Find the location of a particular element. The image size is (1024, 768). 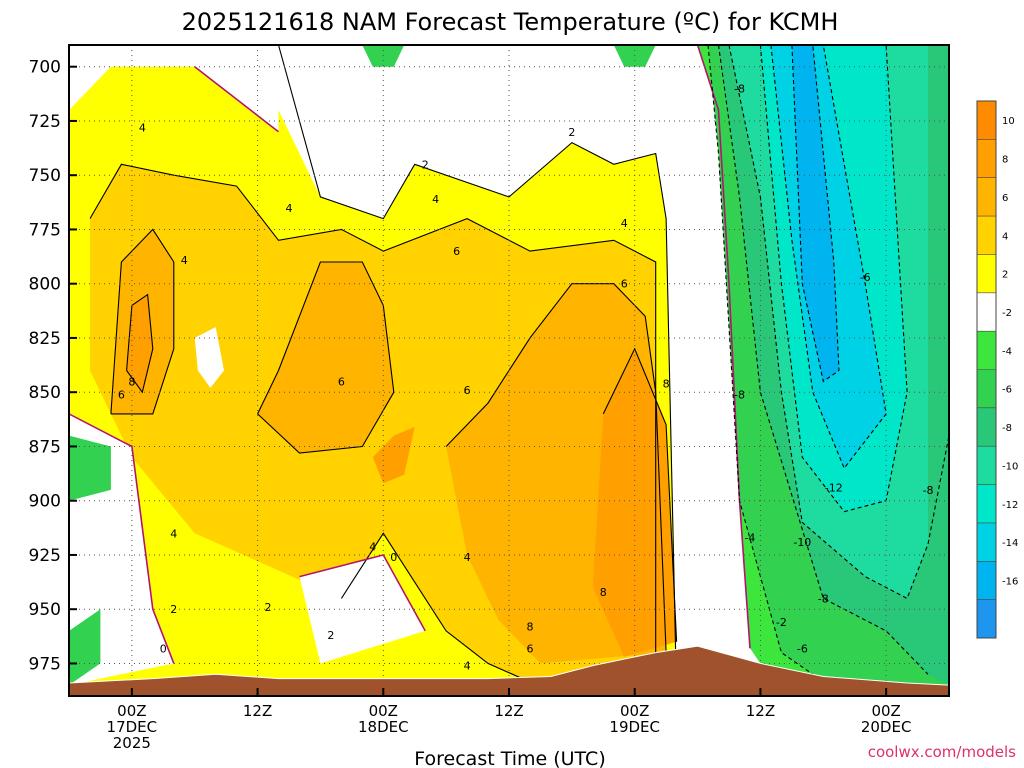

colorbar-label: -4 is located at coordinates (1007, 351).